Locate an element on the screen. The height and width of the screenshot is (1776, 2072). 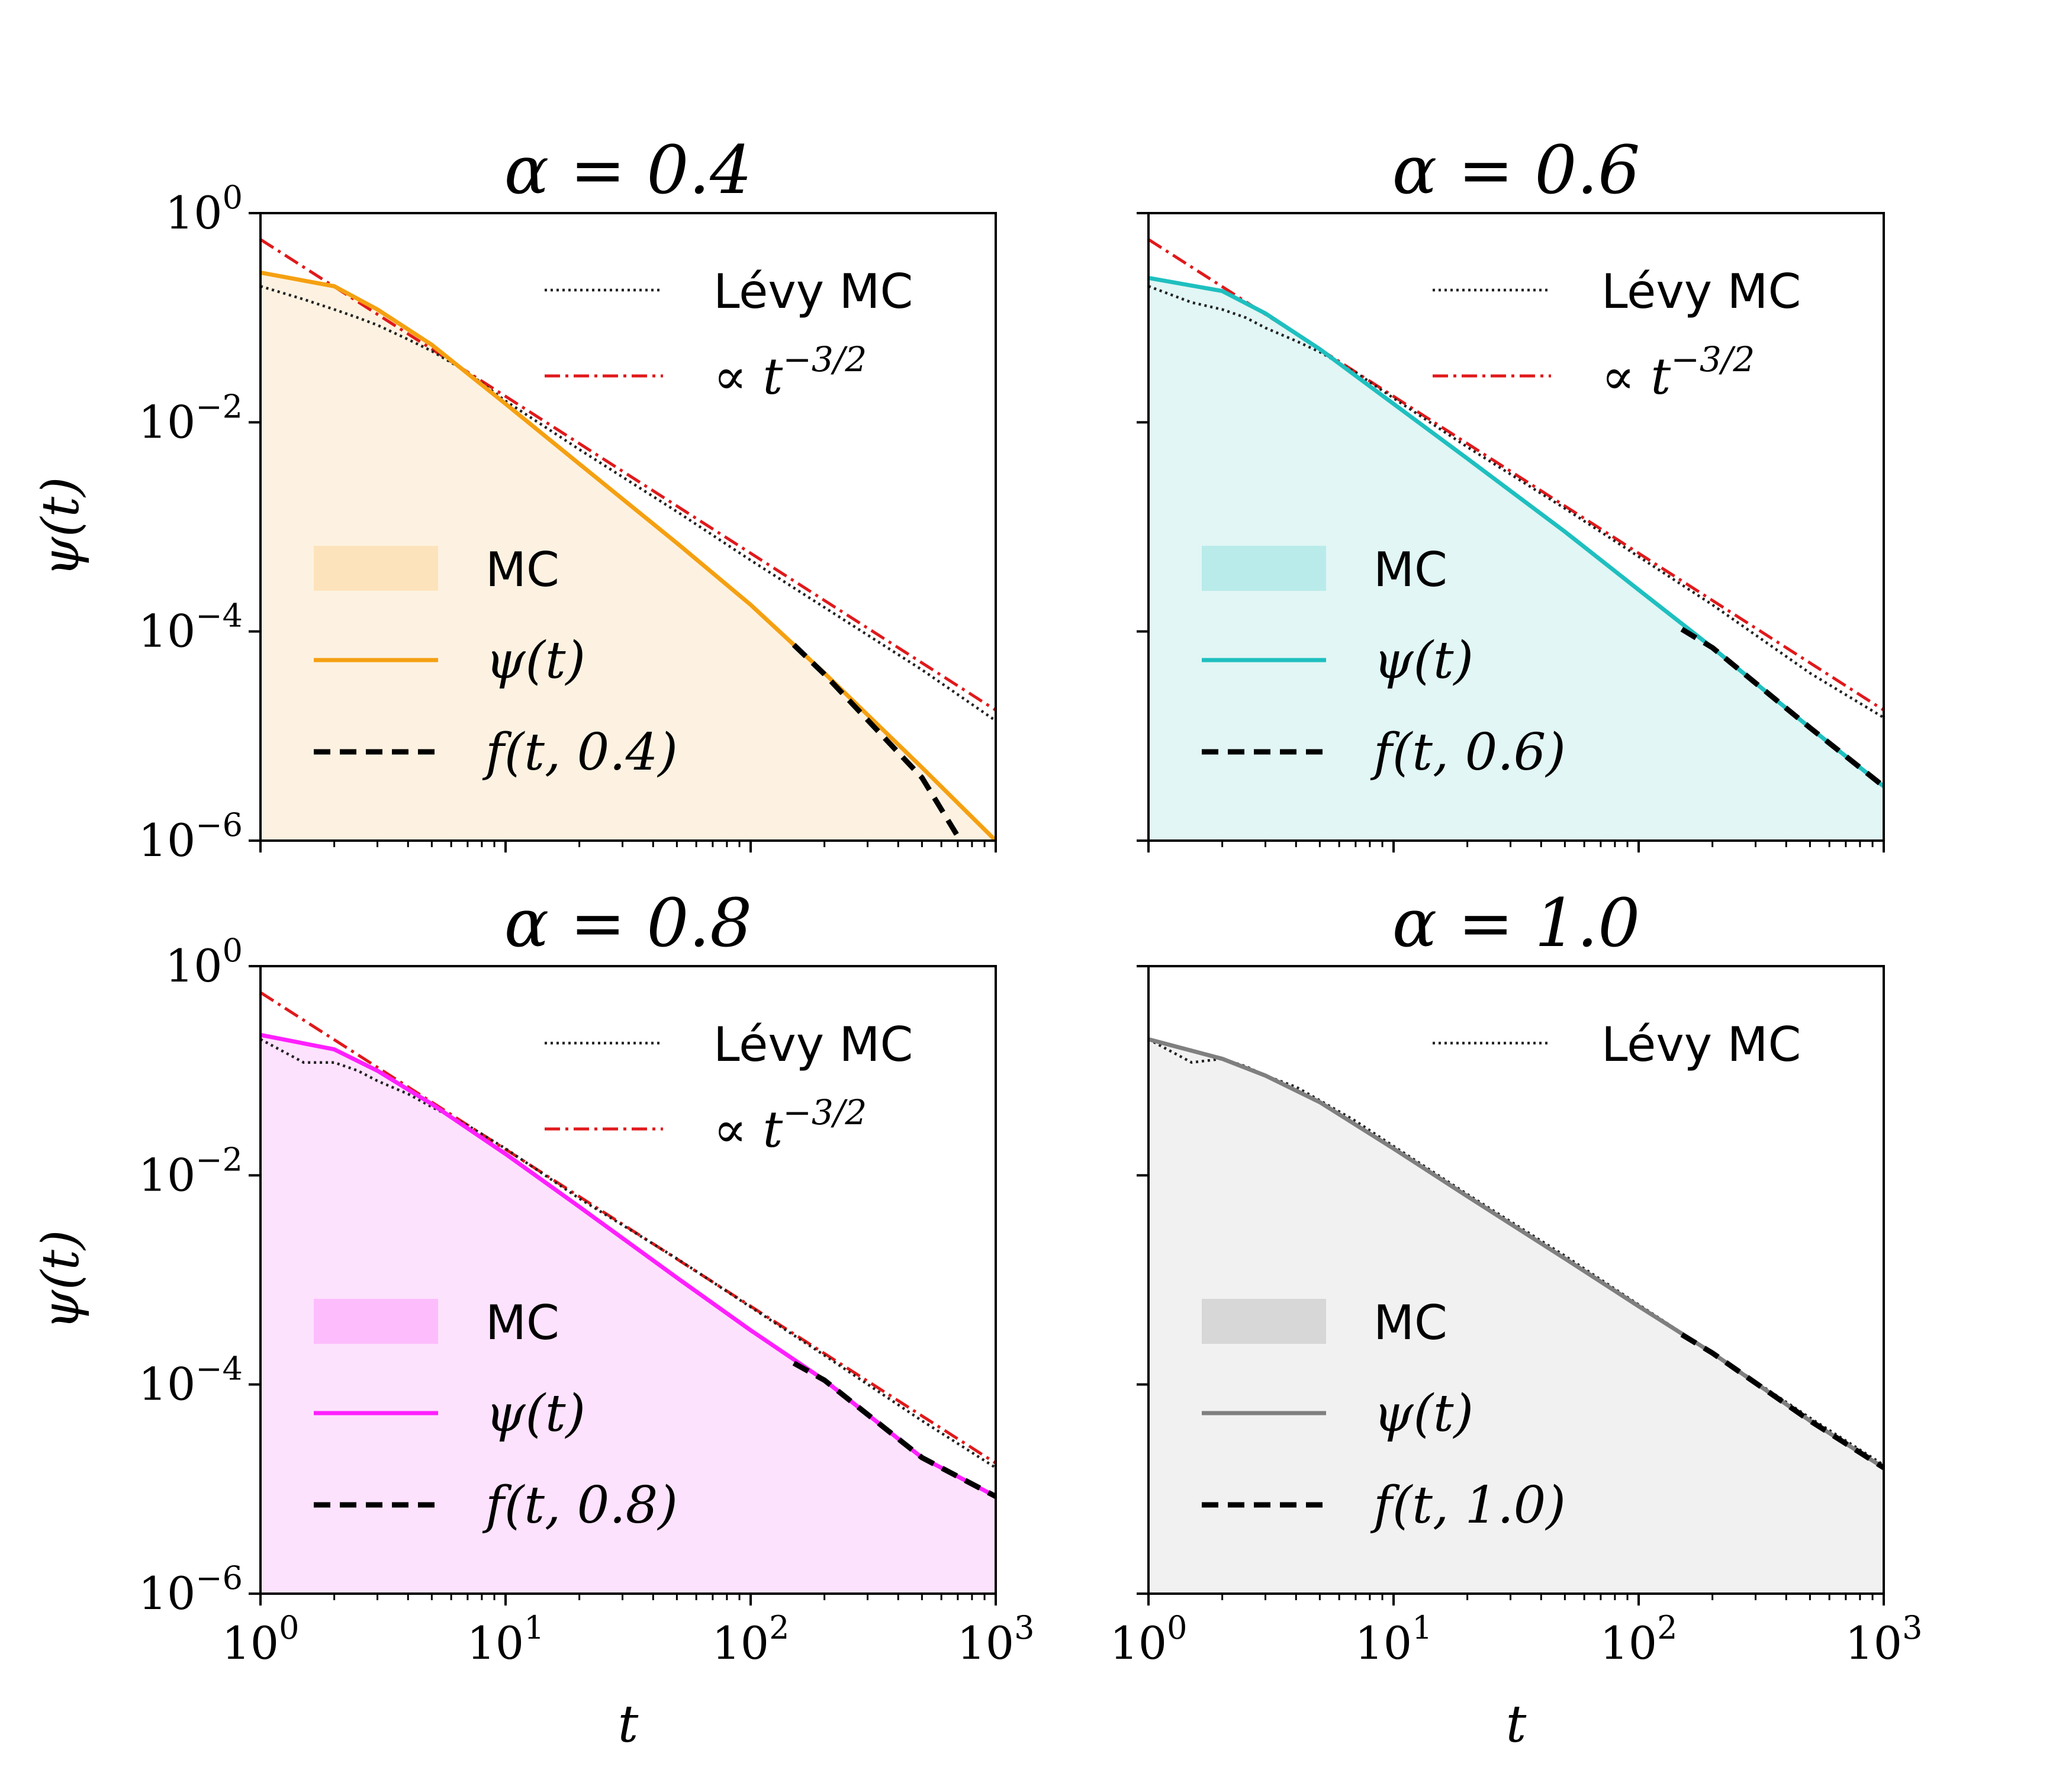
legend-fit-label: f(t, 0.6) is located at coordinates (1468, 752).